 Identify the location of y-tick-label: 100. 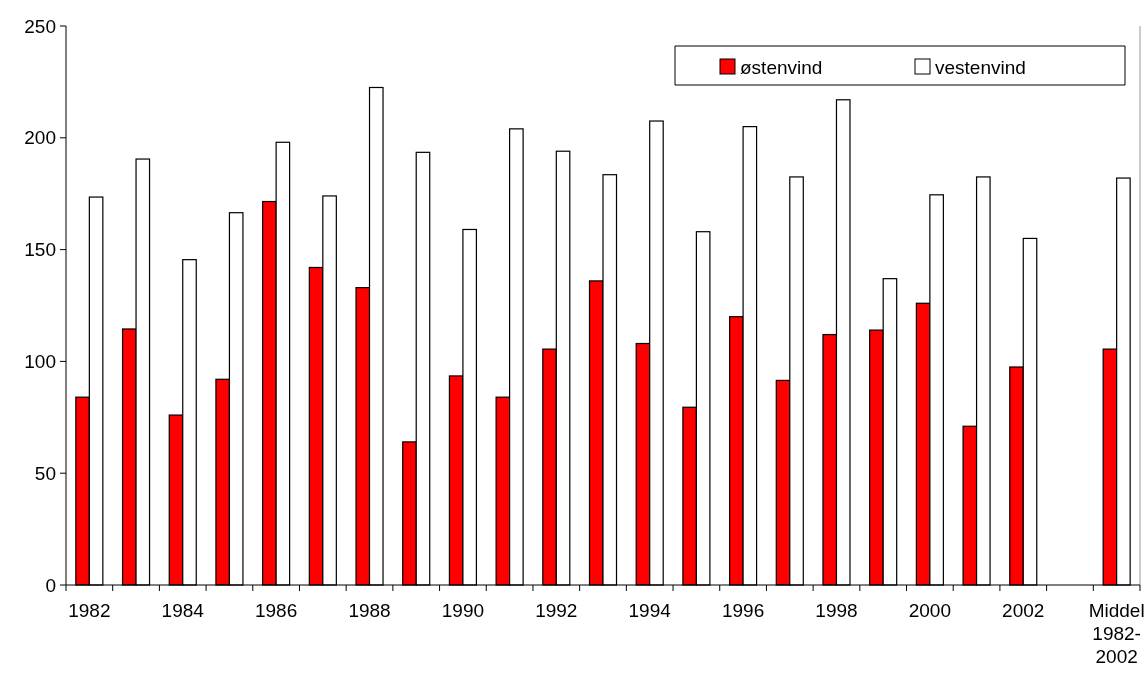
(40, 362).